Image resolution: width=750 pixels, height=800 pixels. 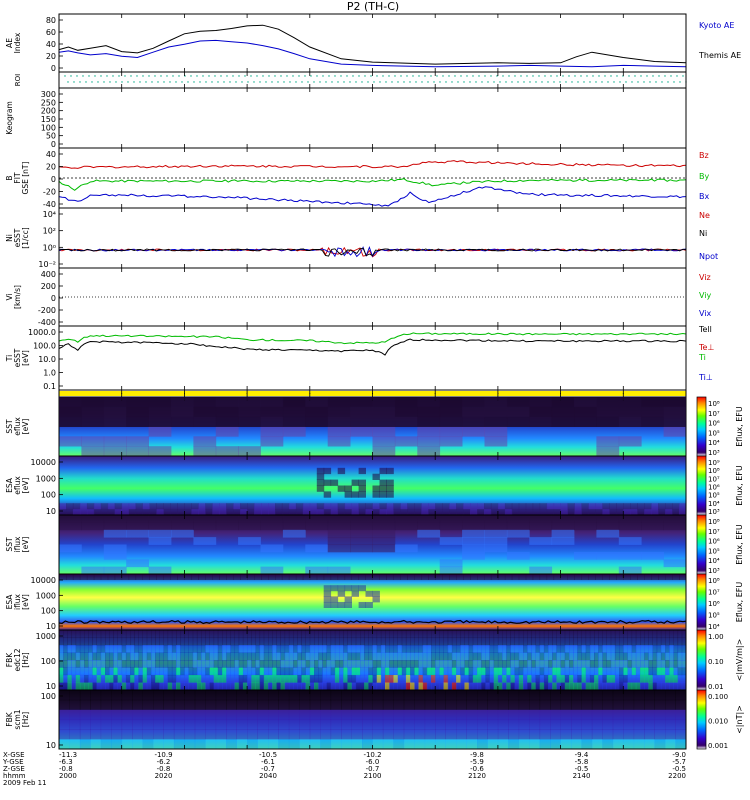 What do you see at coordinates (714, 542) in the screenshot?
I see `colorbar-tick: 10⁶` at bounding box center [714, 542].